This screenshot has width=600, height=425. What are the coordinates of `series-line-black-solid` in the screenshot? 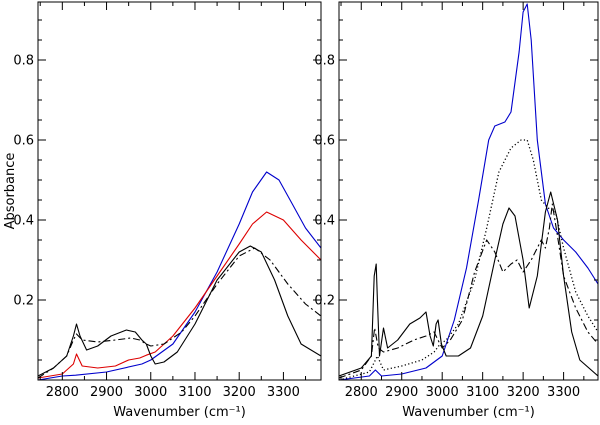 It's located at (179, 311).